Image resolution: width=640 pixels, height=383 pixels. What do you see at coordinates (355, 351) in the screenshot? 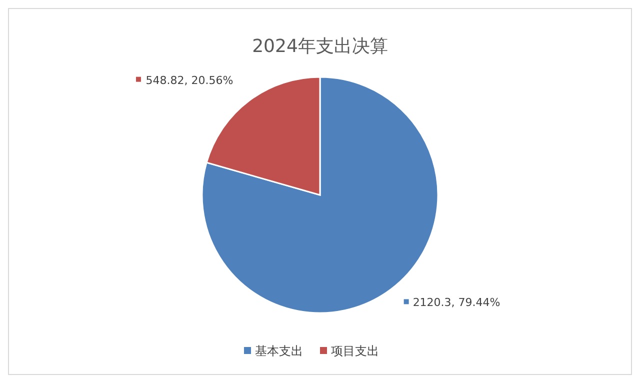
I see `legend-label: 项目支出` at bounding box center [355, 351].